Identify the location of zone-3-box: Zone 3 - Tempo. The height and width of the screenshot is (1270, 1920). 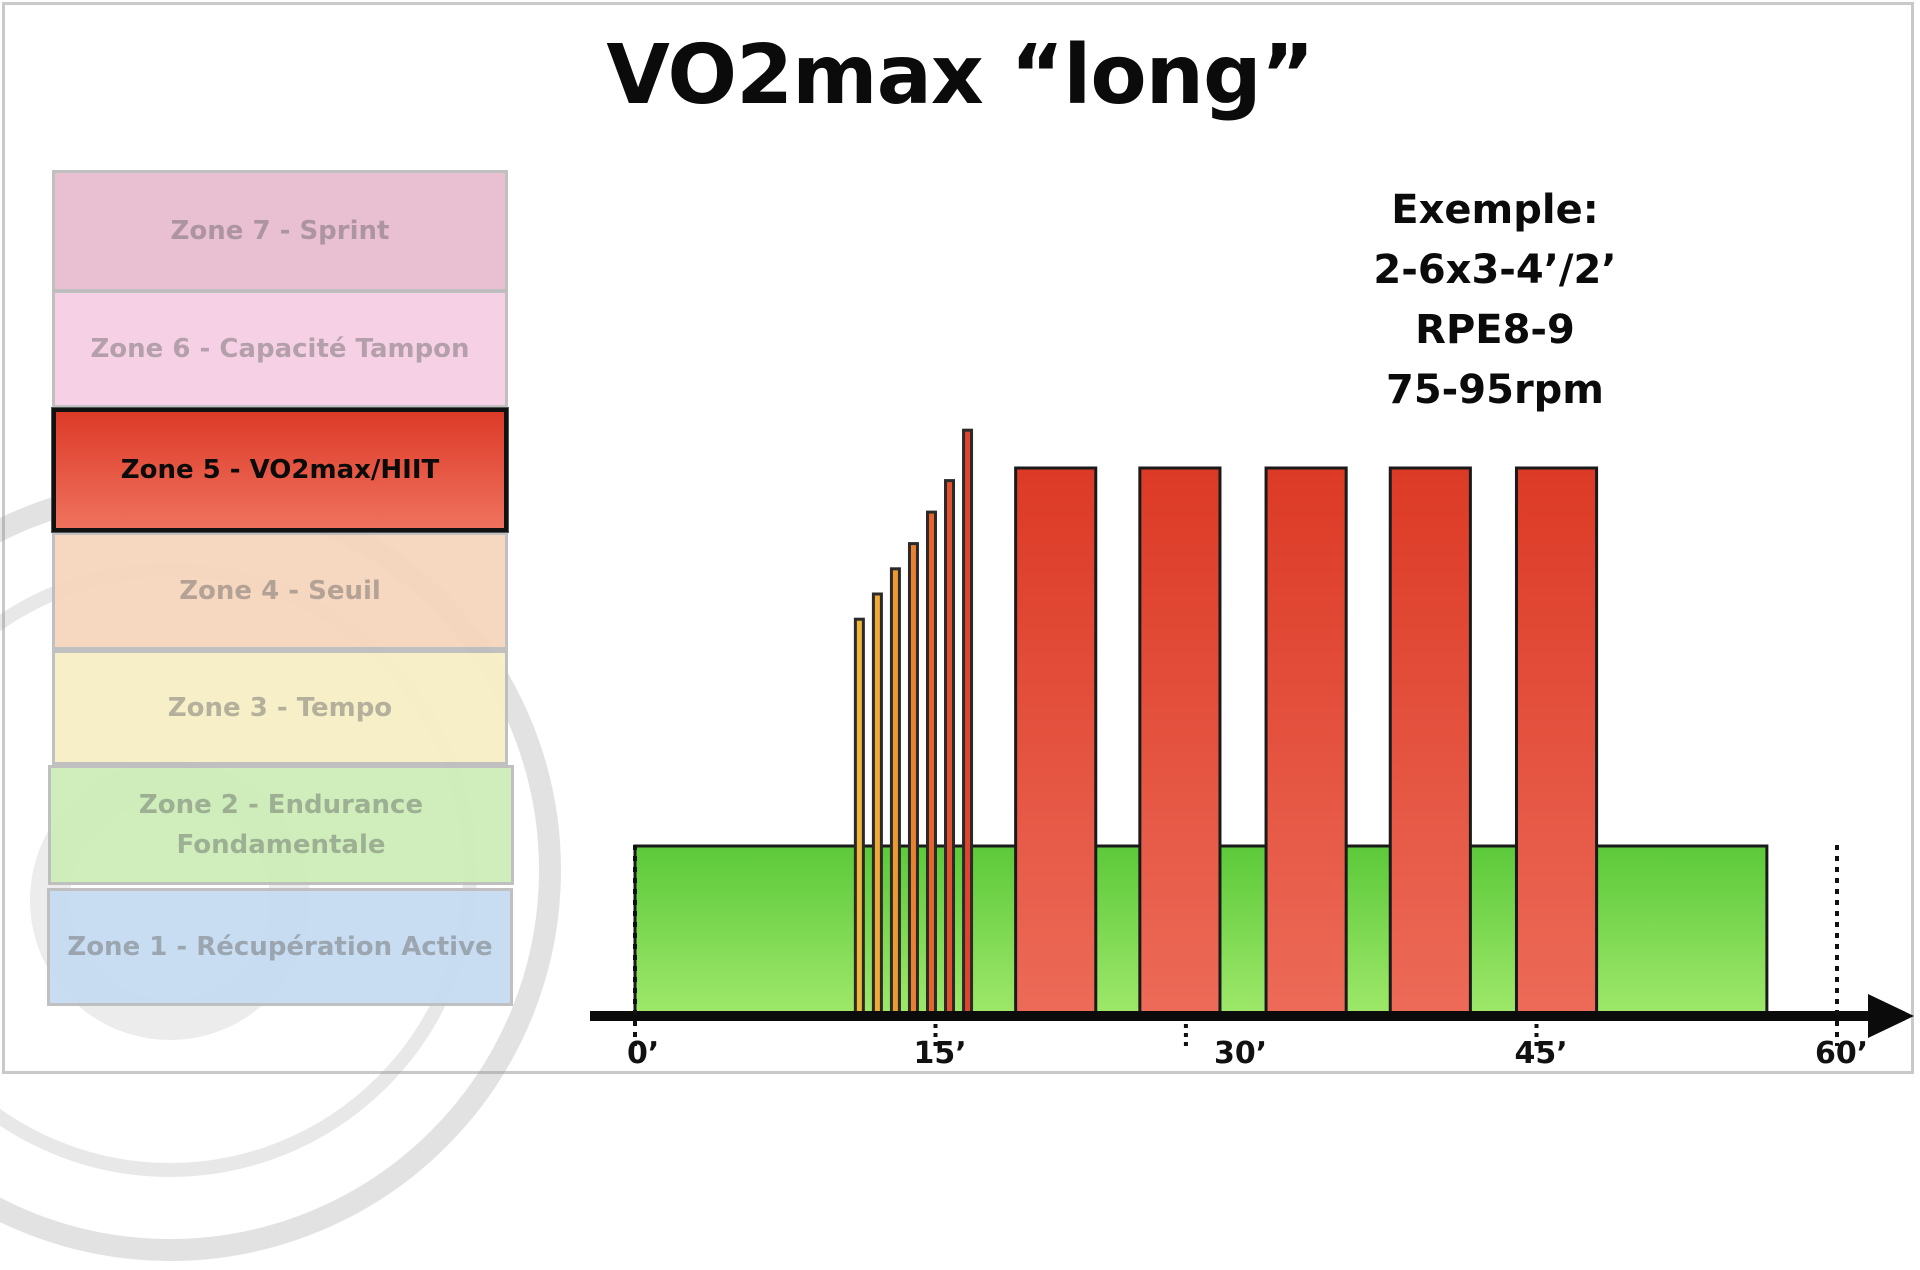
(280, 707).